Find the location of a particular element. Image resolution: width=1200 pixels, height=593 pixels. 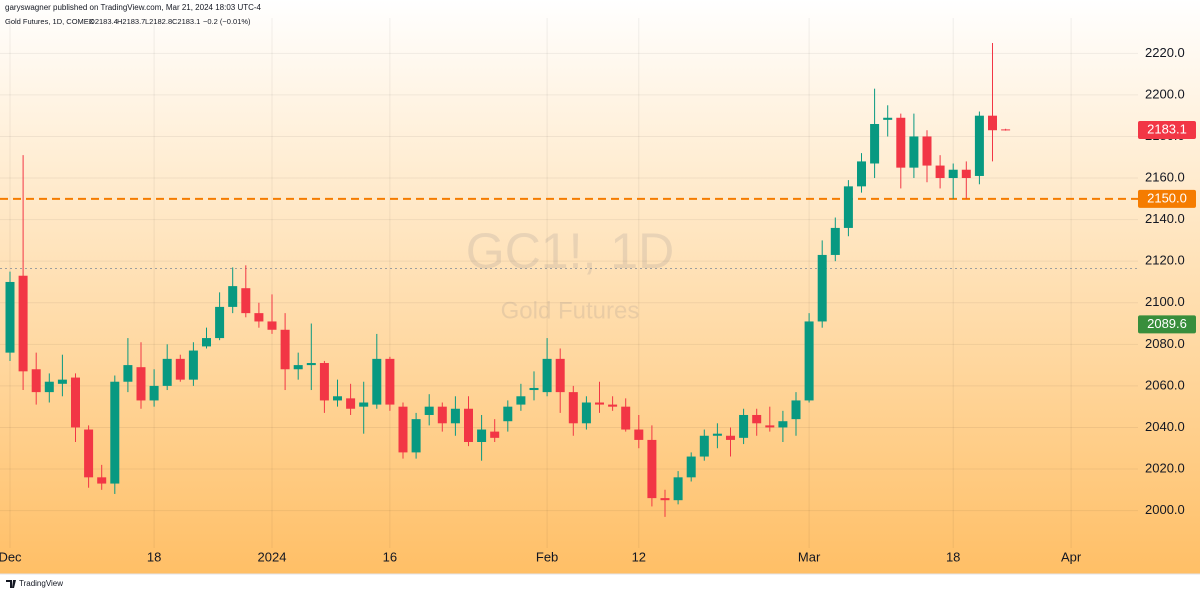

y-tick-label: 2200.0 is located at coordinates (1165, 93).